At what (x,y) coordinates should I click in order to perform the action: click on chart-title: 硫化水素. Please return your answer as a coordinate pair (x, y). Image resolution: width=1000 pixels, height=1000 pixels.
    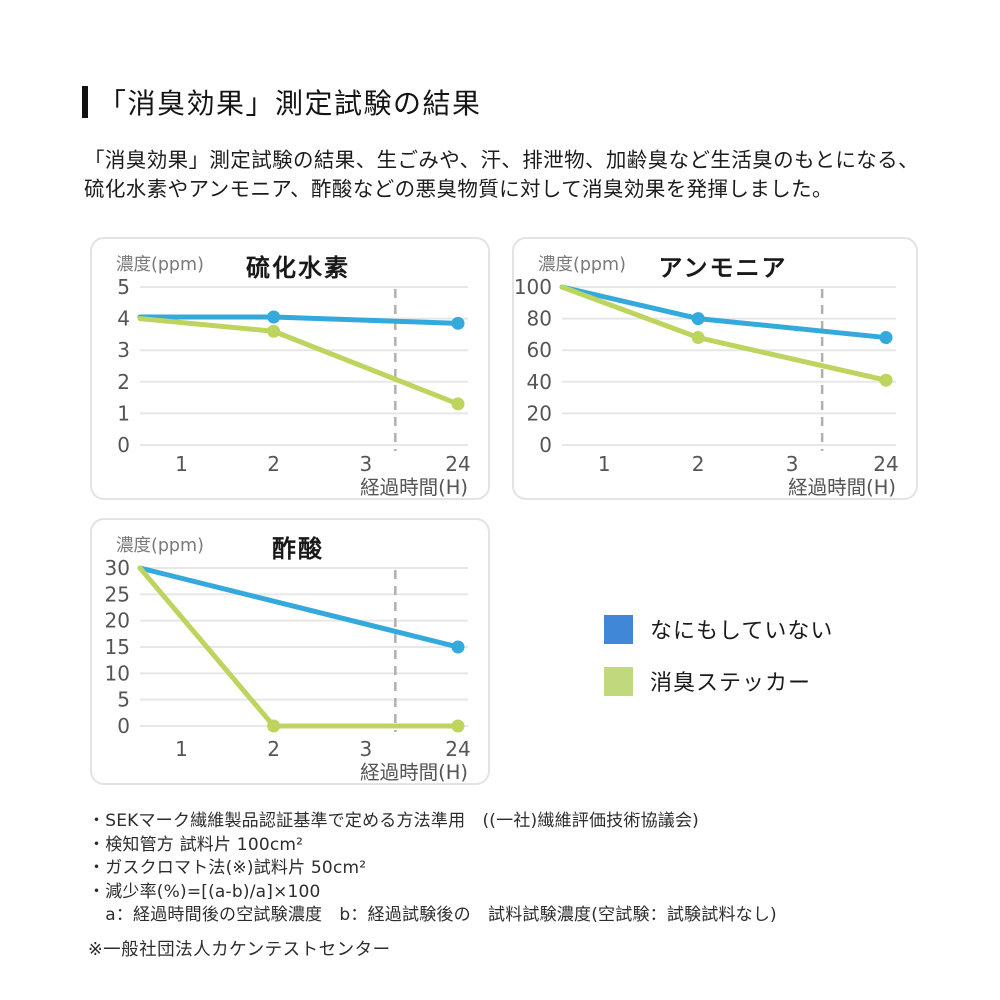
    Looking at the image, I should click on (298, 268).